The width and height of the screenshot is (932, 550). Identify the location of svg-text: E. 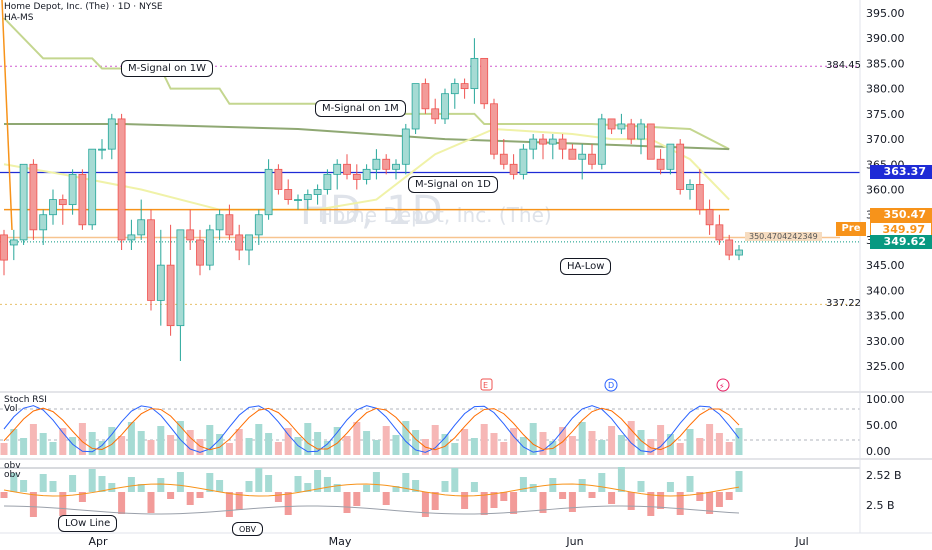
(485, 385).